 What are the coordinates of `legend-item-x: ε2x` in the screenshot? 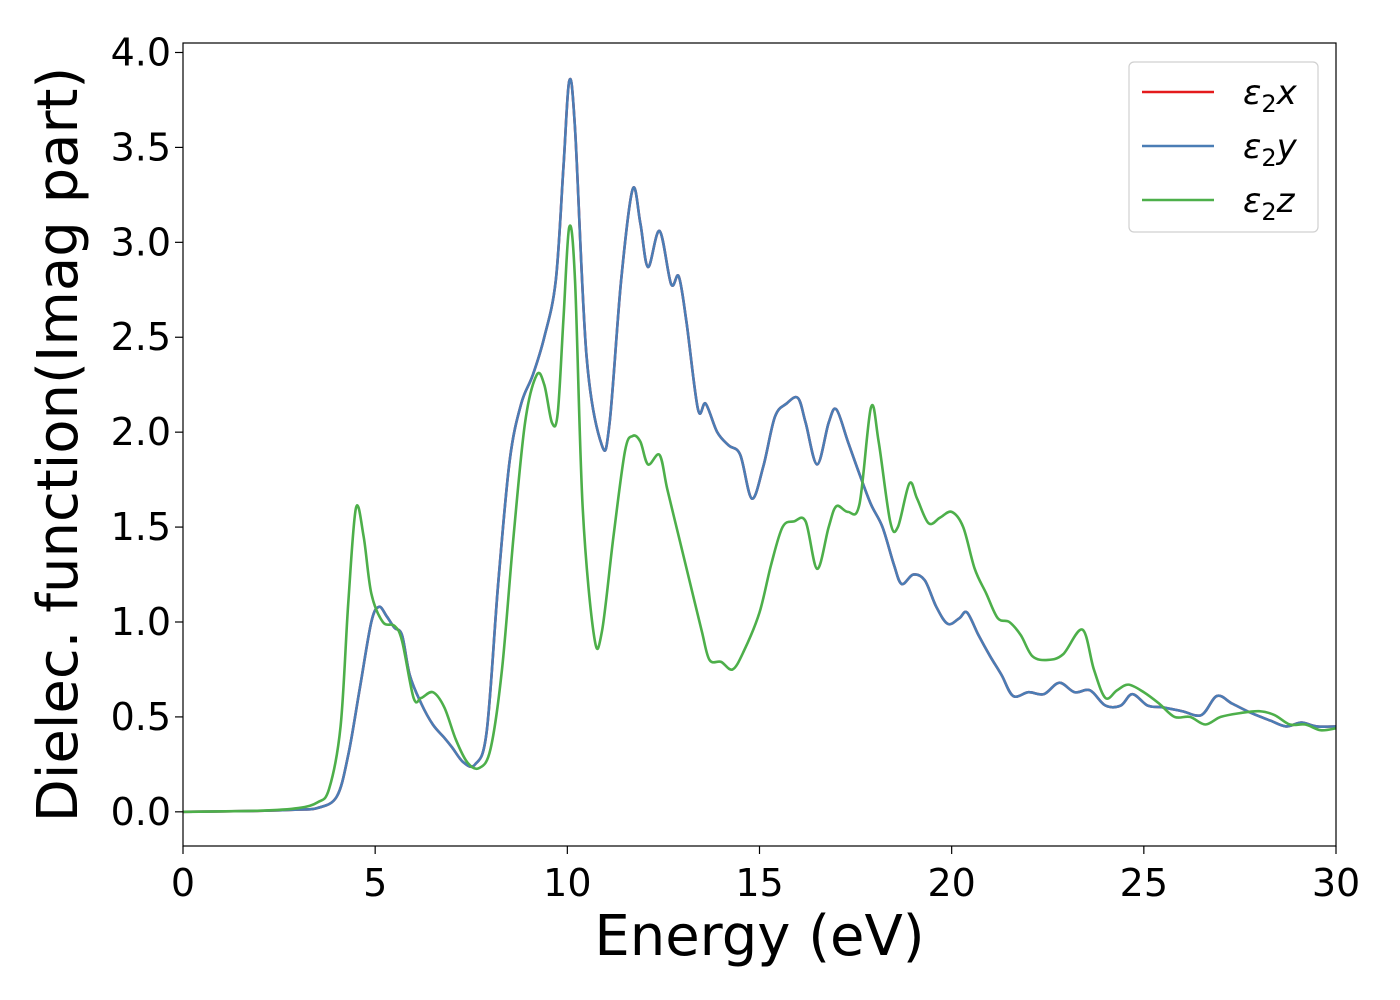 It's located at (1220, 95).